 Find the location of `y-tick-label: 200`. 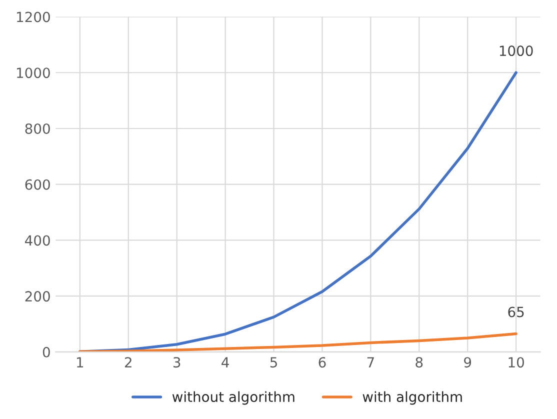

y-tick-label: 200 is located at coordinates (37, 296).